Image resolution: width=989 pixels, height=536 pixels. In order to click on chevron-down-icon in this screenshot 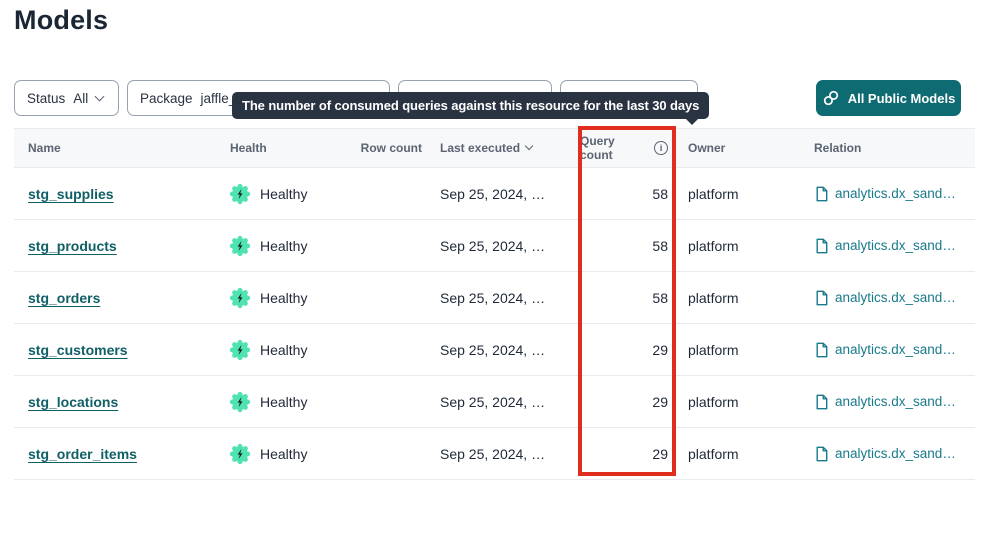, I will do `click(99, 96)`.